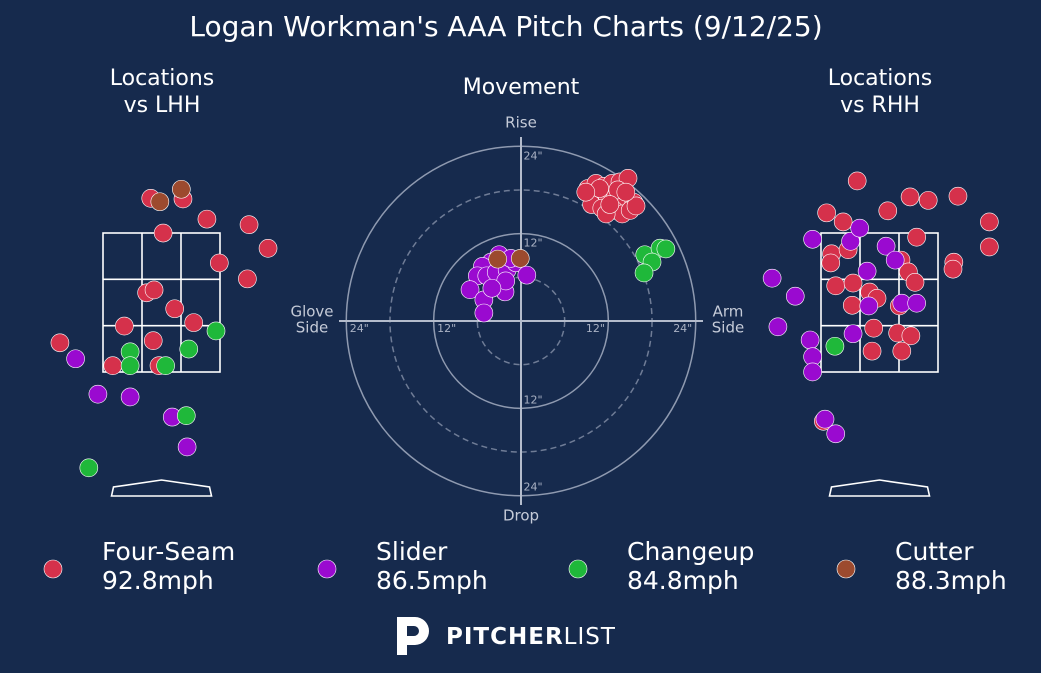 This screenshot has width=1041, height=673. I want to click on legend-speed: 88.3mph, so click(951, 580).